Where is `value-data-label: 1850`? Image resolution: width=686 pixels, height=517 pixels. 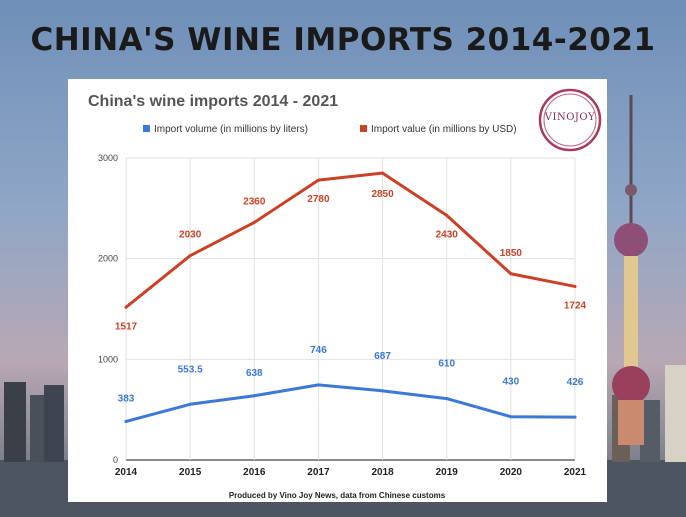 value-data-label: 1850 is located at coordinates (511, 253).